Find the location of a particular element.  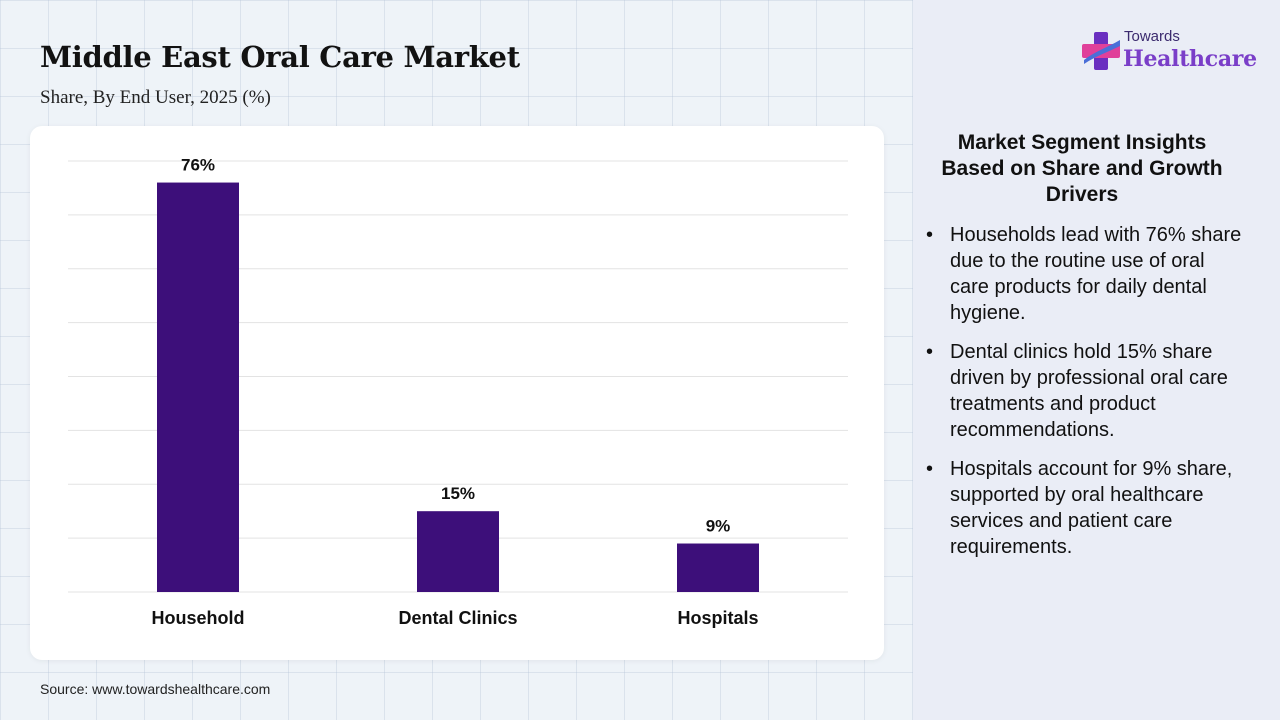

logo-text-big: Healthcare is located at coordinates (1190, 59).